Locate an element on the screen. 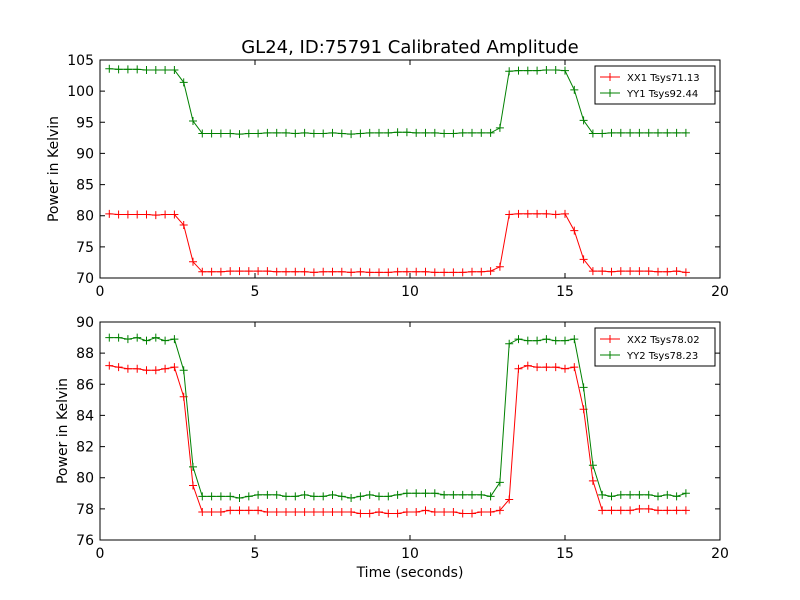 The image size is (800, 600). x-tick-label: 20 is located at coordinates (720, 554).